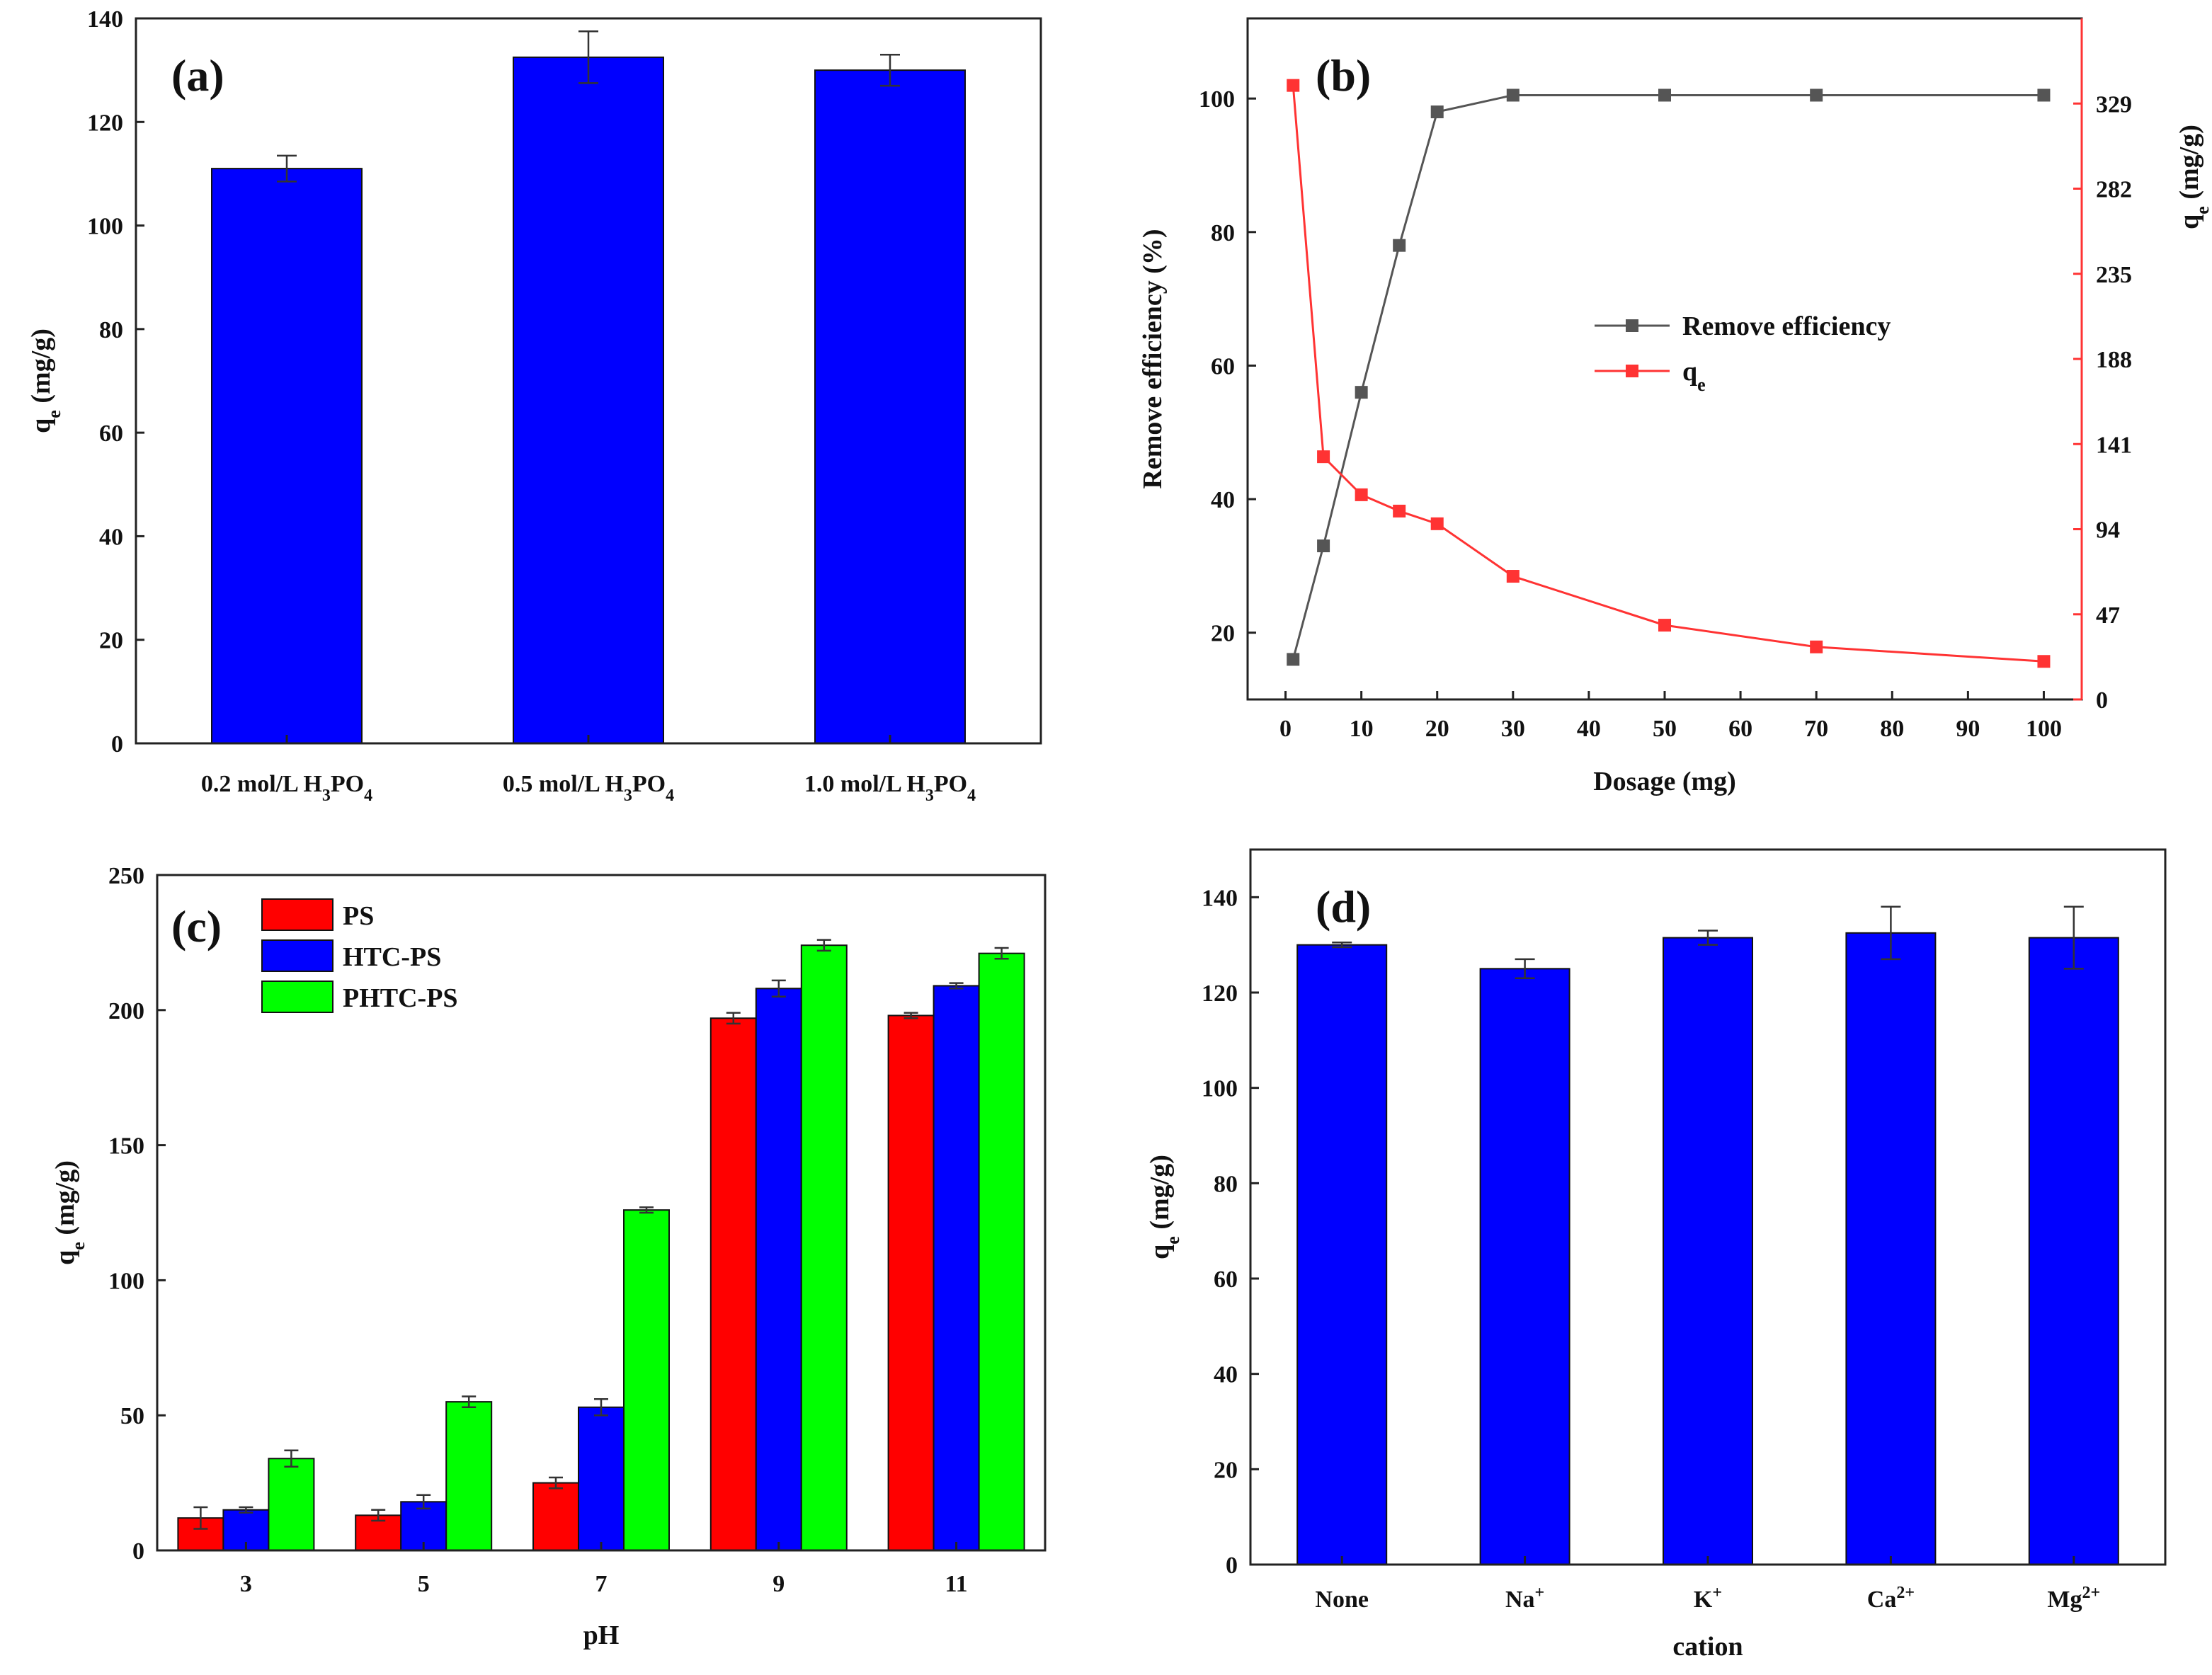  Describe the element at coordinates (126, 1011) in the screenshot. I see `y-tick-label: 200` at that location.